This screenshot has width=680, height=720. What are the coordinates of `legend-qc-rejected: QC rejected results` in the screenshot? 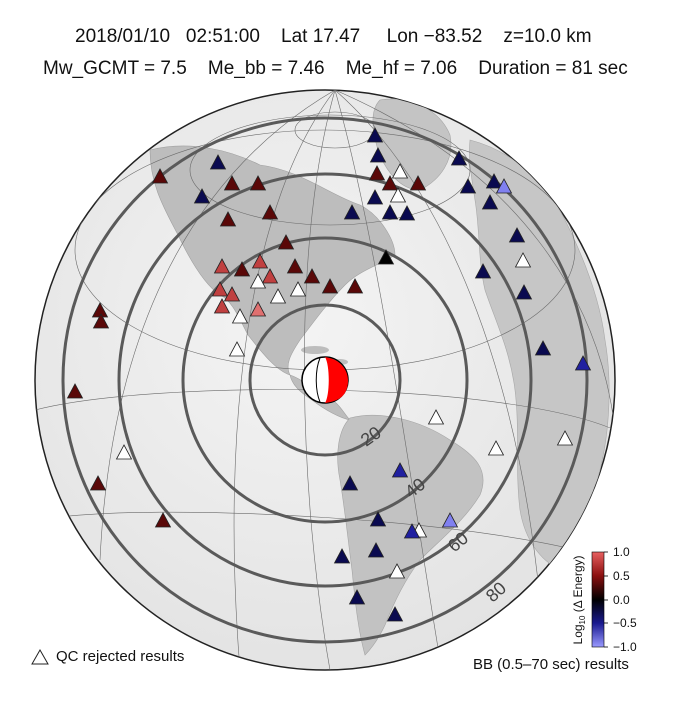 It's located at (107, 656).